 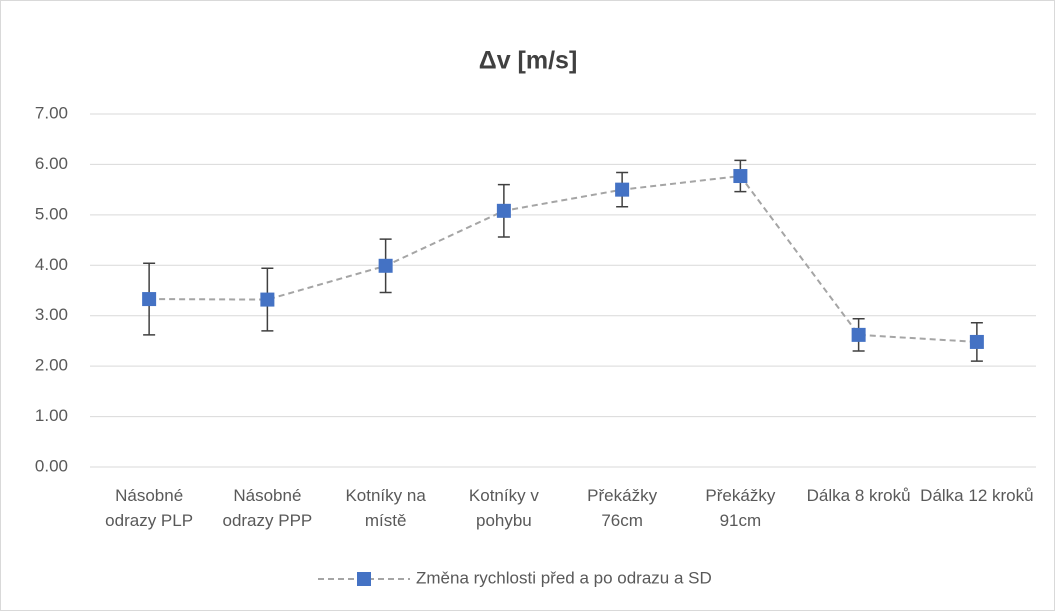 What do you see at coordinates (51, 415) in the screenshot?
I see `y-tick-label: 1.00` at bounding box center [51, 415].